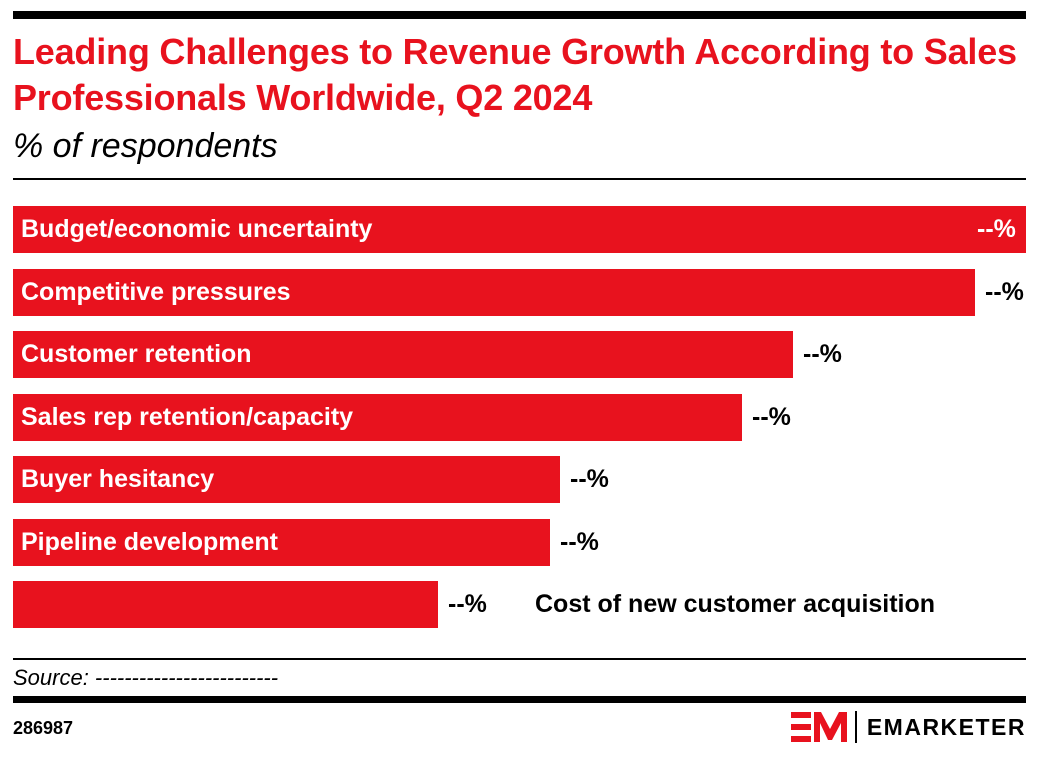  What do you see at coordinates (43, 728) in the screenshot?
I see `chart-id: 286987` at bounding box center [43, 728].